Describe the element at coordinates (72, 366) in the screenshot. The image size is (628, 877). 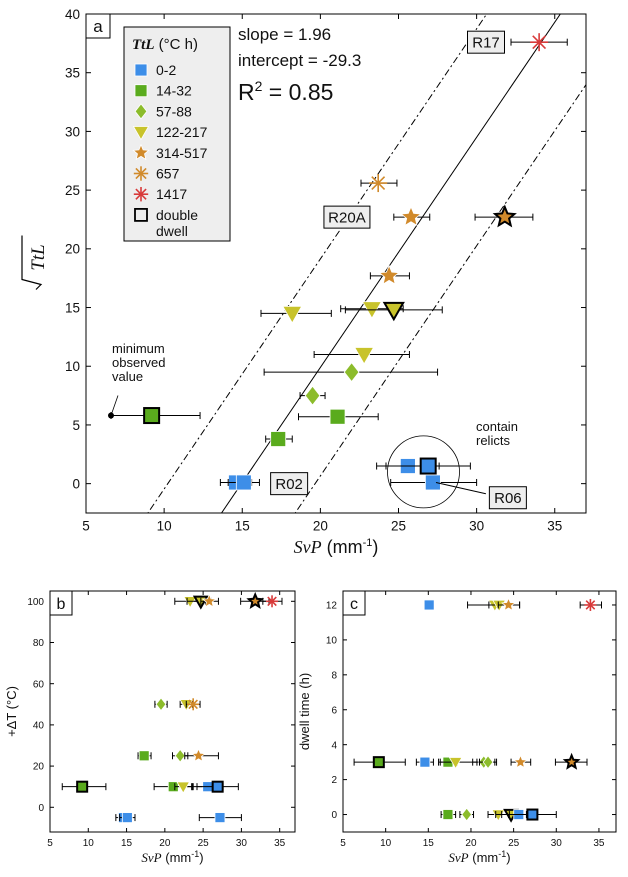
I see `y-tick-label: 10` at that location.